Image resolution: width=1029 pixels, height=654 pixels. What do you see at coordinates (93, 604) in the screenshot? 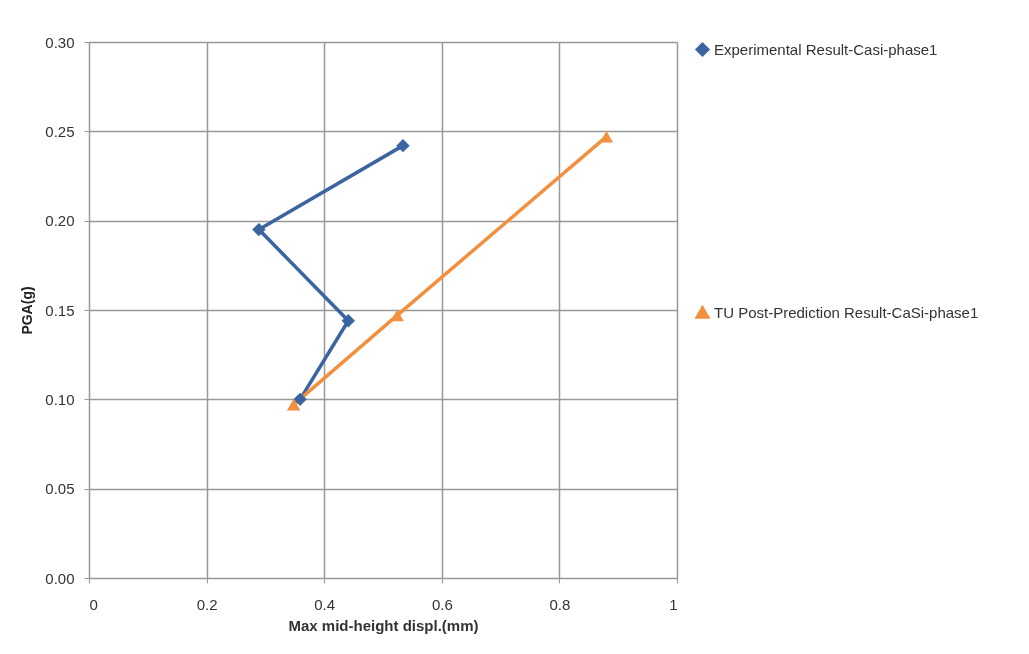
I see `x-tick-label: 0` at bounding box center [93, 604].